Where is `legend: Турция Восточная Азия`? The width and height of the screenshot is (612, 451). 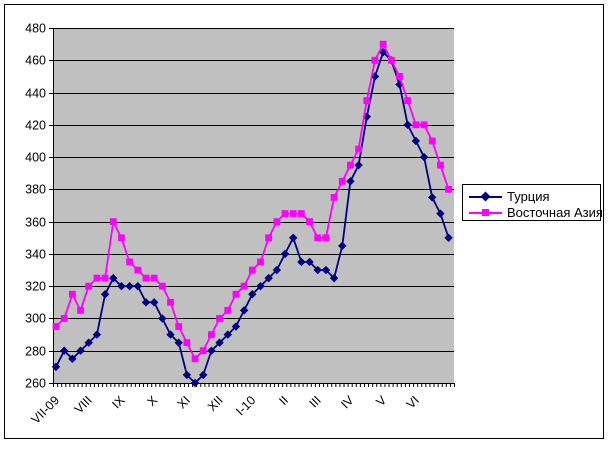
legend: Турция Восточная Азия is located at coordinates (532, 202).